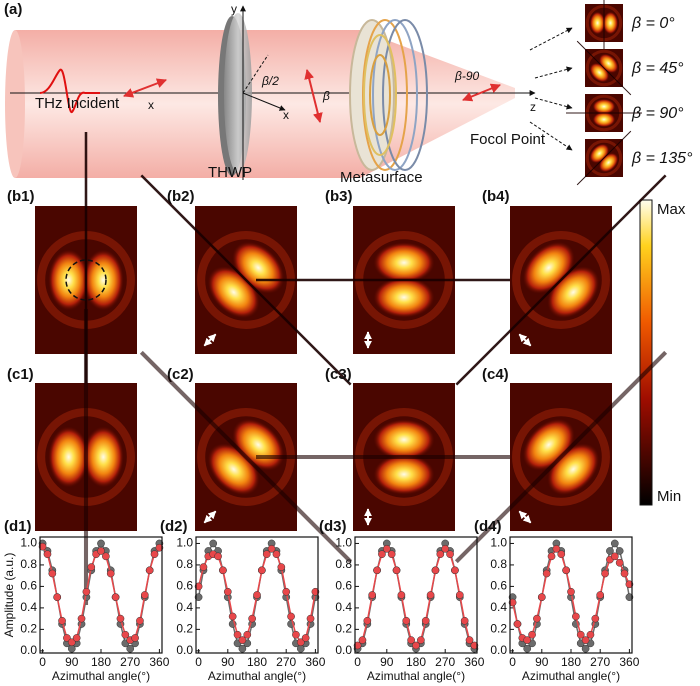 The image size is (700, 686). Describe the element at coordinates (257, 676) in the screenshot. I see `x-axis-label: Azimuthal angle(°)` at that location.